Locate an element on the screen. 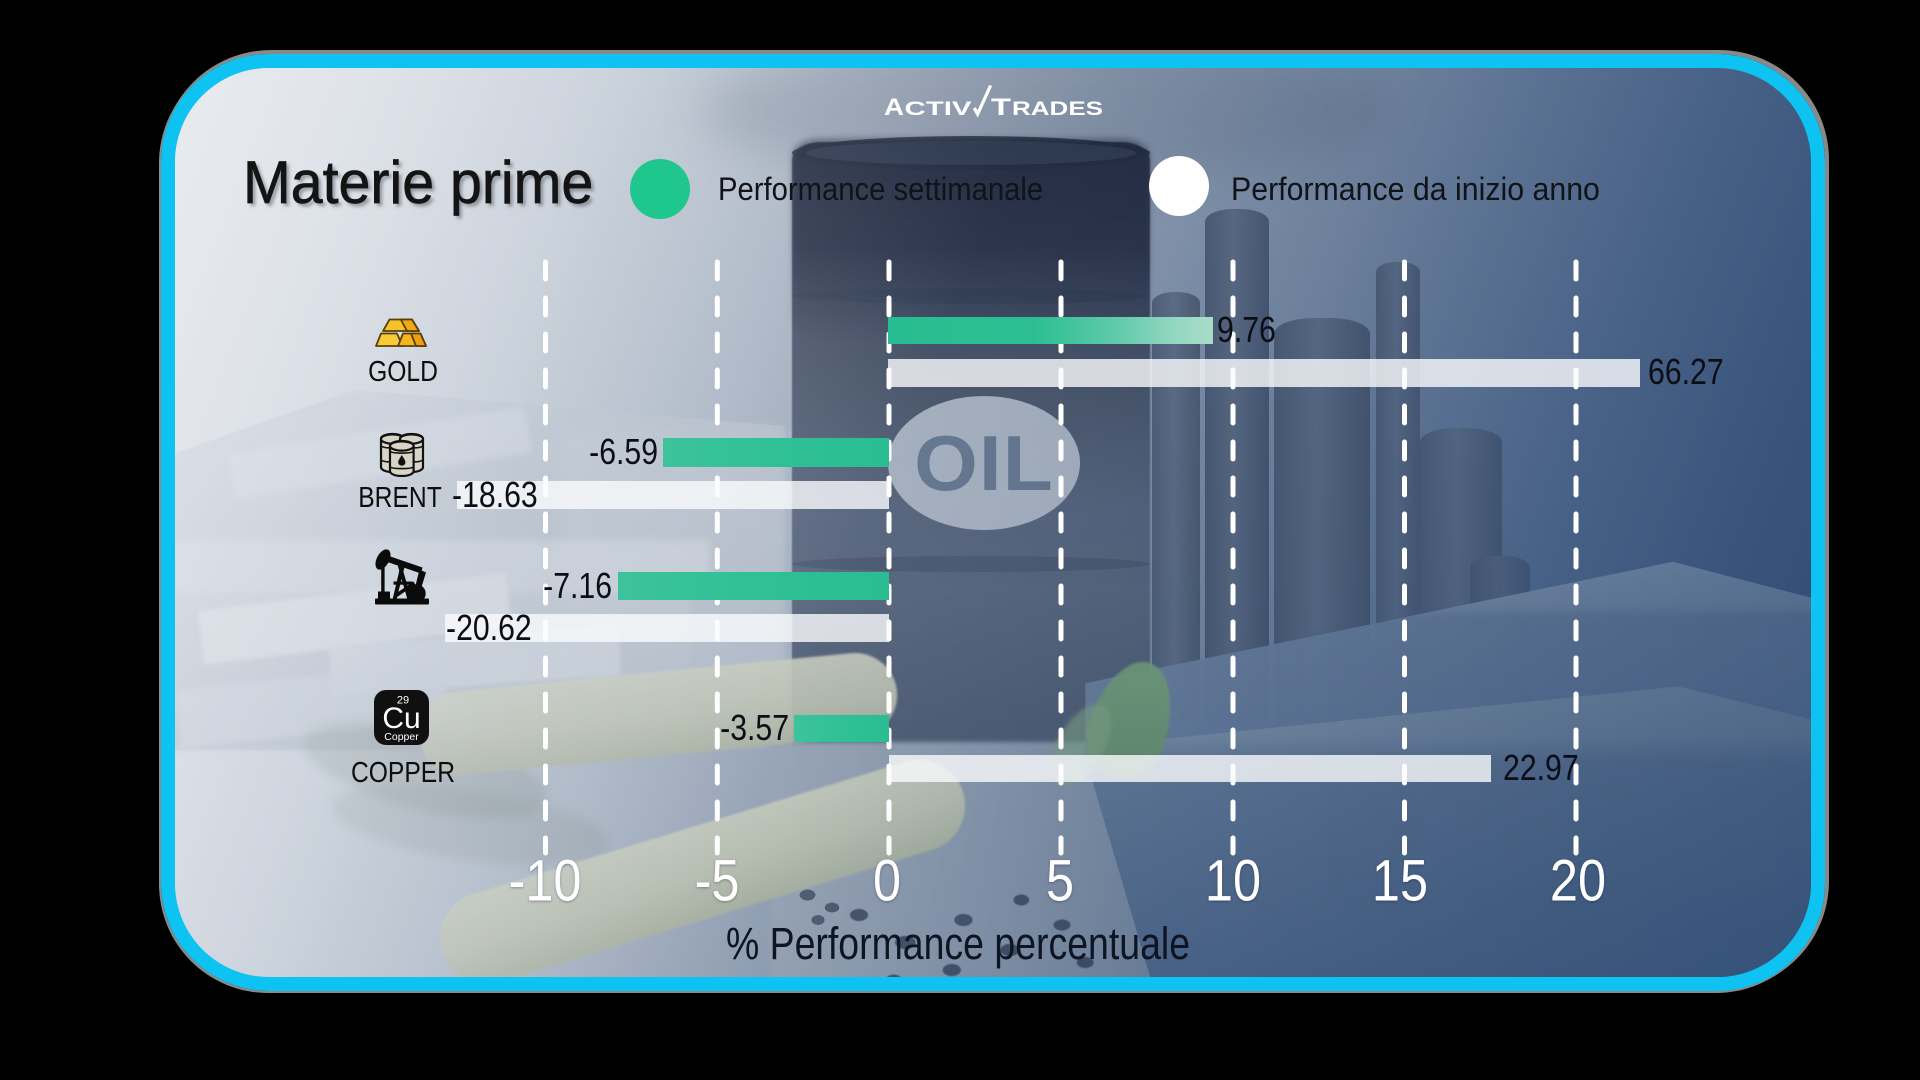 Image resolution: width=1920 pixels, height=1080 pixels. svg-text: A is located at coordinates (894, 107).